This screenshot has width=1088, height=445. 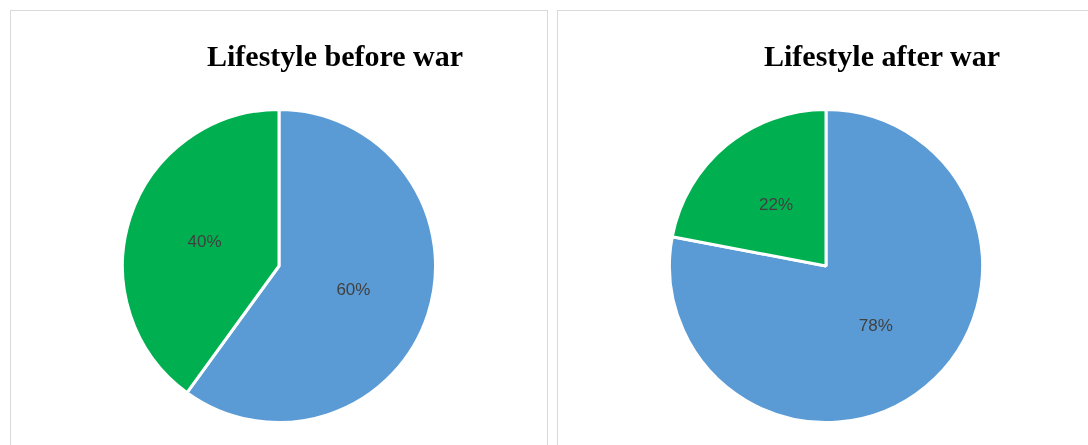 What do you see at coordinates (353, 289) in the screenshot?
I see `data-label: 60%` at bounding box center [353, 289].